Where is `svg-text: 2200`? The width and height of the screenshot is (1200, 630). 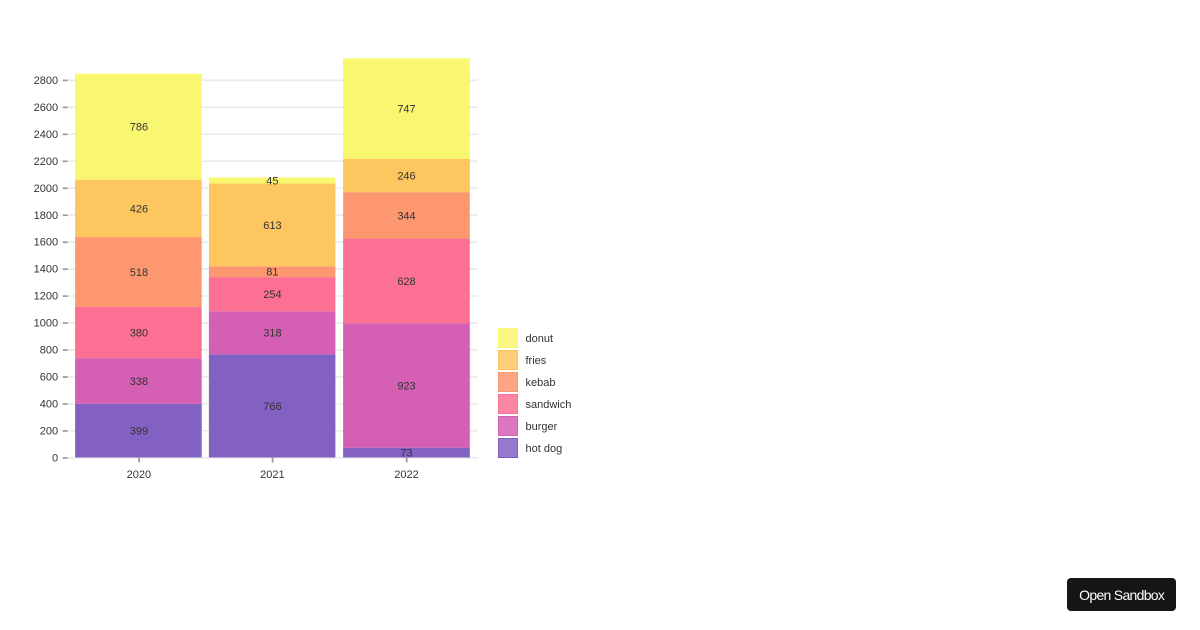 svg-text: 2200 is located at coordinates (46, 162).